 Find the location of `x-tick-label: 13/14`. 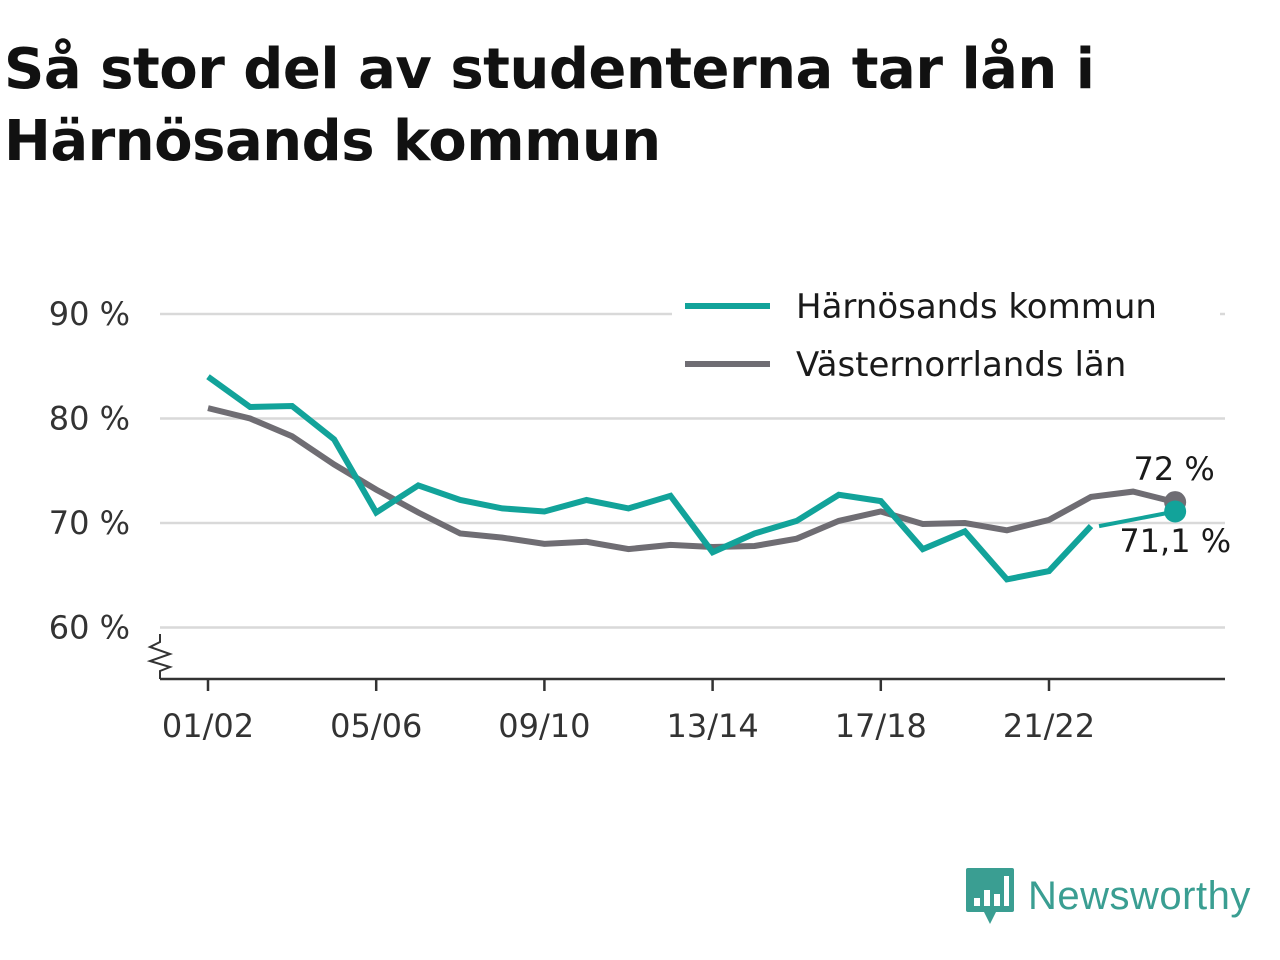

x-tick-label: 13/14 is located at coordinates (712, 726).